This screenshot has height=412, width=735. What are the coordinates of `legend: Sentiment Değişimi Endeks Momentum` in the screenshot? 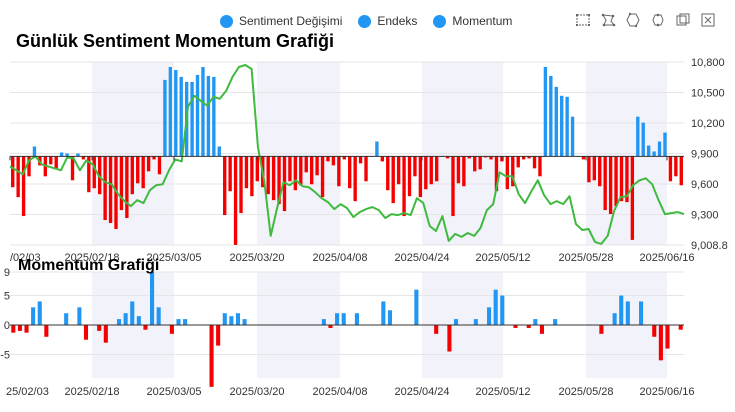 It's located at (366, 21).